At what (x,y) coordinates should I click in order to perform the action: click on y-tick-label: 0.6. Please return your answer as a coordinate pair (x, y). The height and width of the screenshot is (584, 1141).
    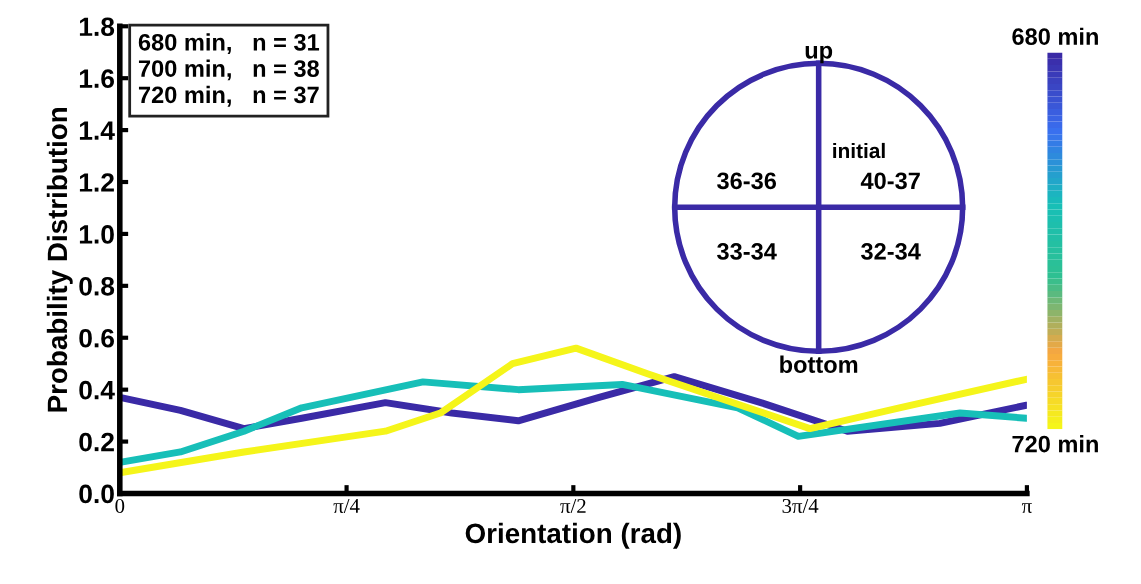
    Looking at the image, I should click on (96, 338).